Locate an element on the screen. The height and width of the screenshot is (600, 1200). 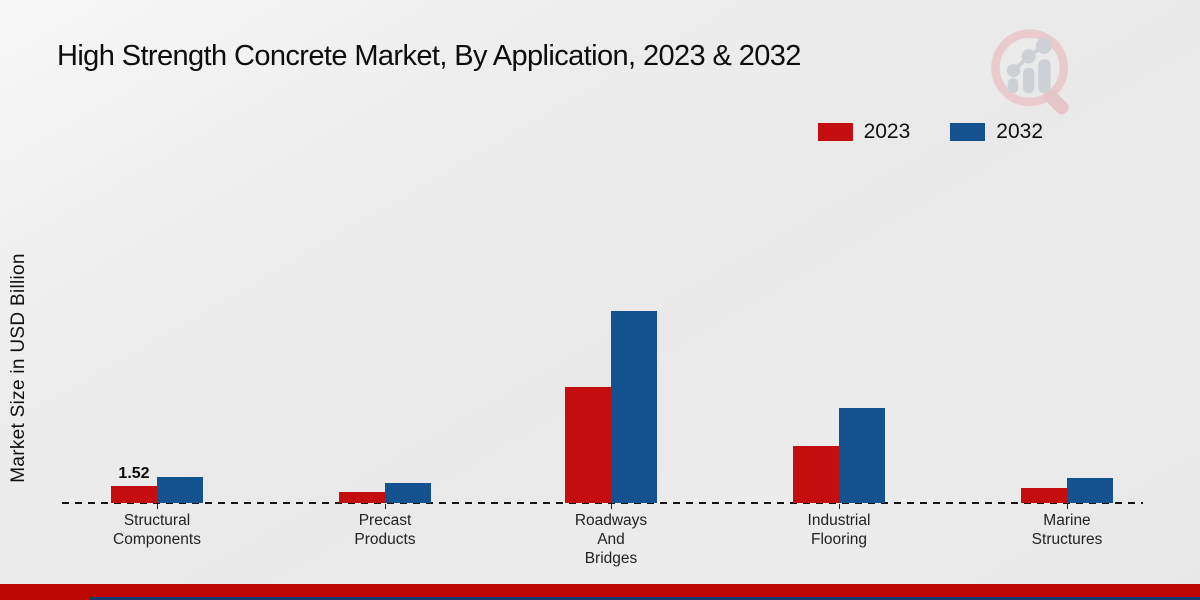
magnifier-handle-icon is located at coordinates (1056, 102).